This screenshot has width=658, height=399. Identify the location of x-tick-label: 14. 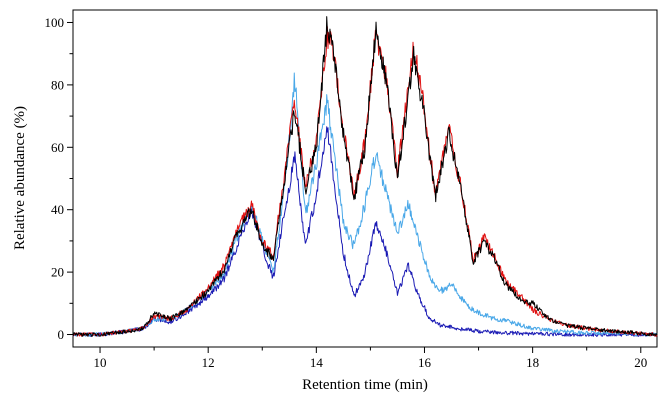
(317, 362).